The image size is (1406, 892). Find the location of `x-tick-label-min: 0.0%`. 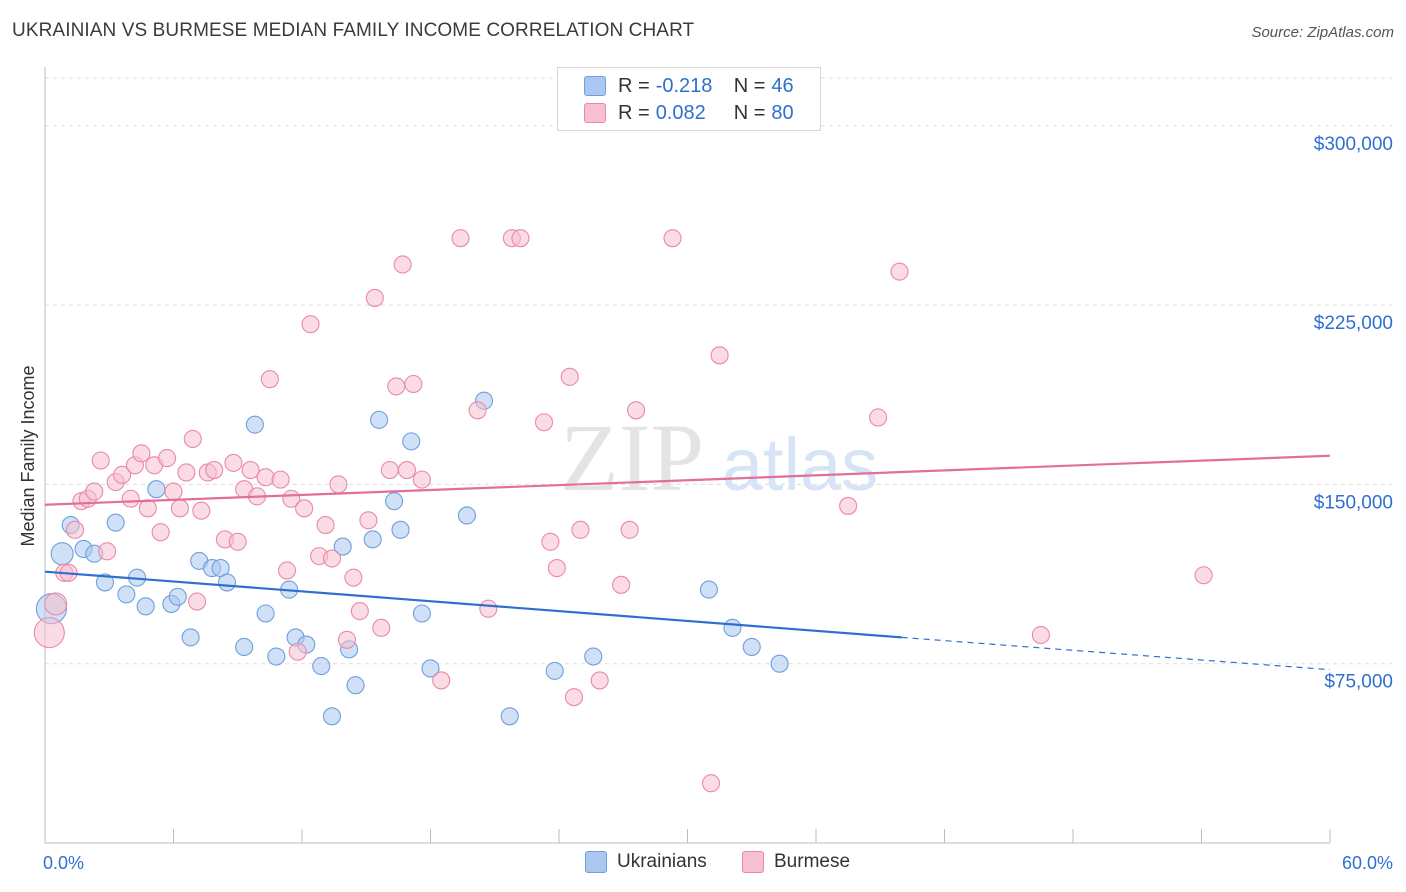

x-tick-label-min: 0.0% is located at coordinates (63, 863).